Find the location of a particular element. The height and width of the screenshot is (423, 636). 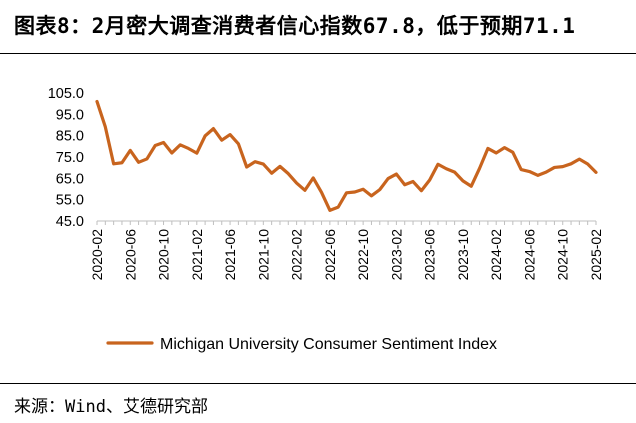

x-tick-label: 2022-06 is located at coordinates (330, 255).